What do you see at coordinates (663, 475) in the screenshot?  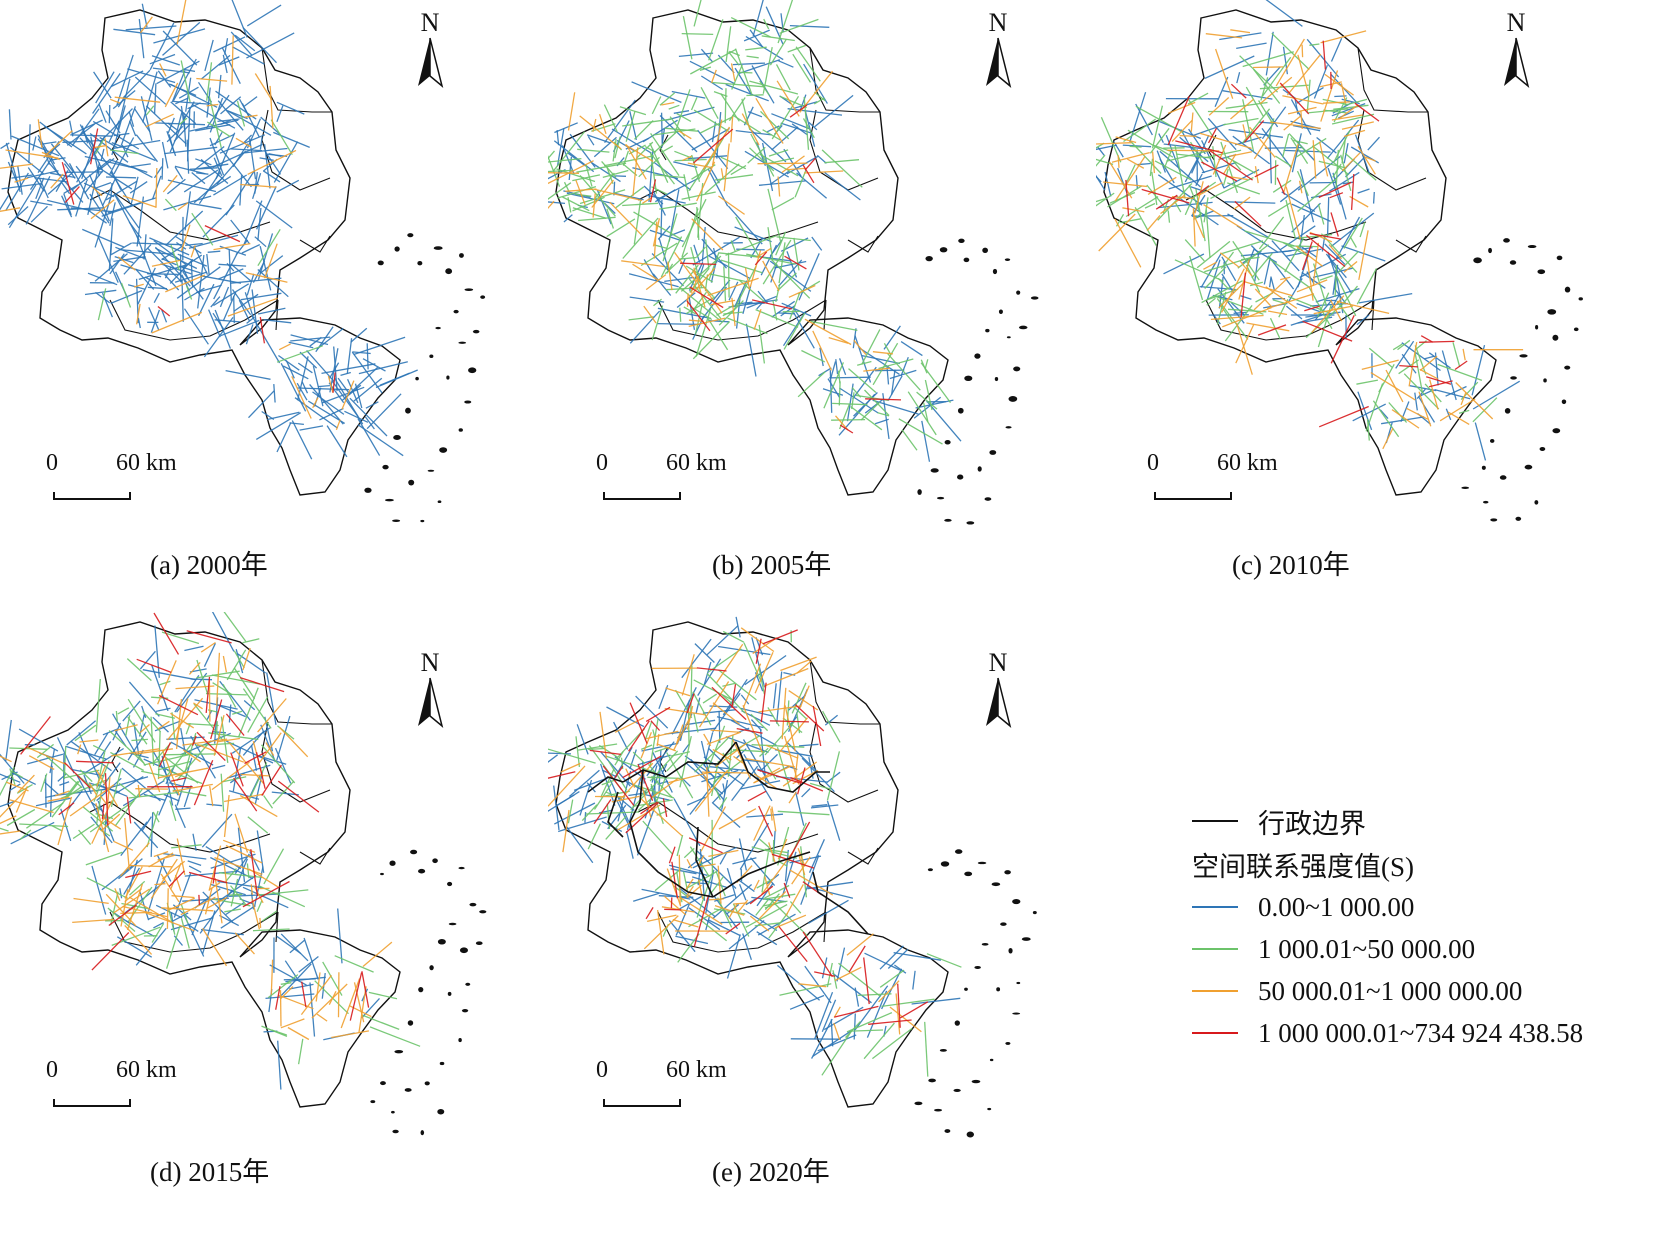 I see `scale-bar-b: 0 60 km` at bounding box center [663, 475].